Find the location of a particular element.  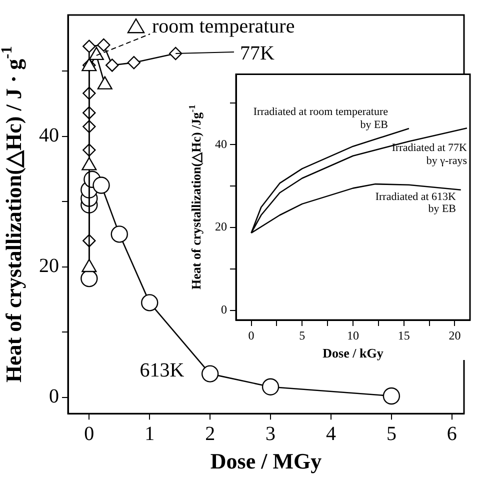

y-axis-title: Heat of crystallization(△Hc) /Jg-1 is located at coordinates (195, 197).